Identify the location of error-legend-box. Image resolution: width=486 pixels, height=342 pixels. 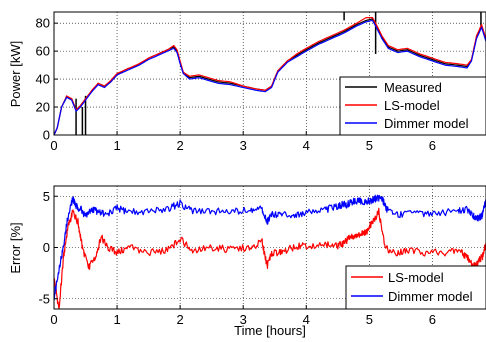
(415, 287).